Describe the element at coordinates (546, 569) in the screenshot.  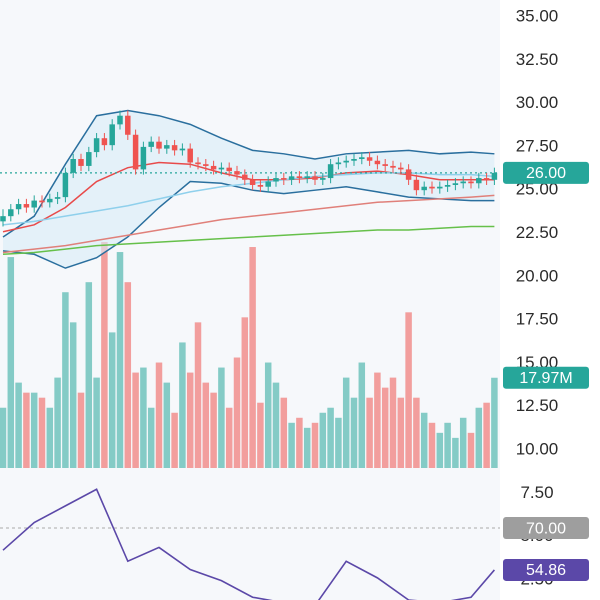
I see `rsi-badge-box` at that location.